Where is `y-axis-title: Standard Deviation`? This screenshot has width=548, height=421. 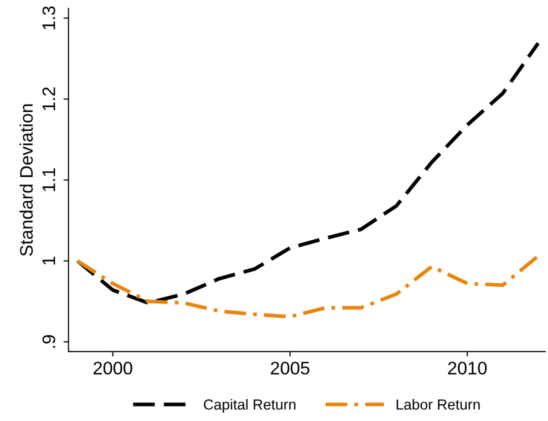
y-axis-title: Standard Deviation is located at coordinates (26, 180).